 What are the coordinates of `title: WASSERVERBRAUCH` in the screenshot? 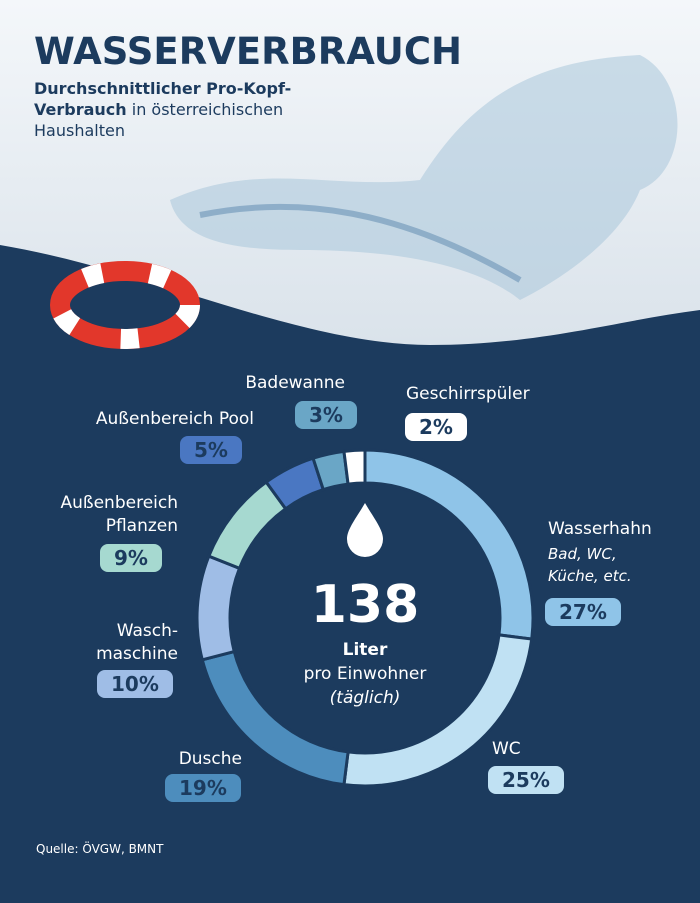 It's located at (248, 51).